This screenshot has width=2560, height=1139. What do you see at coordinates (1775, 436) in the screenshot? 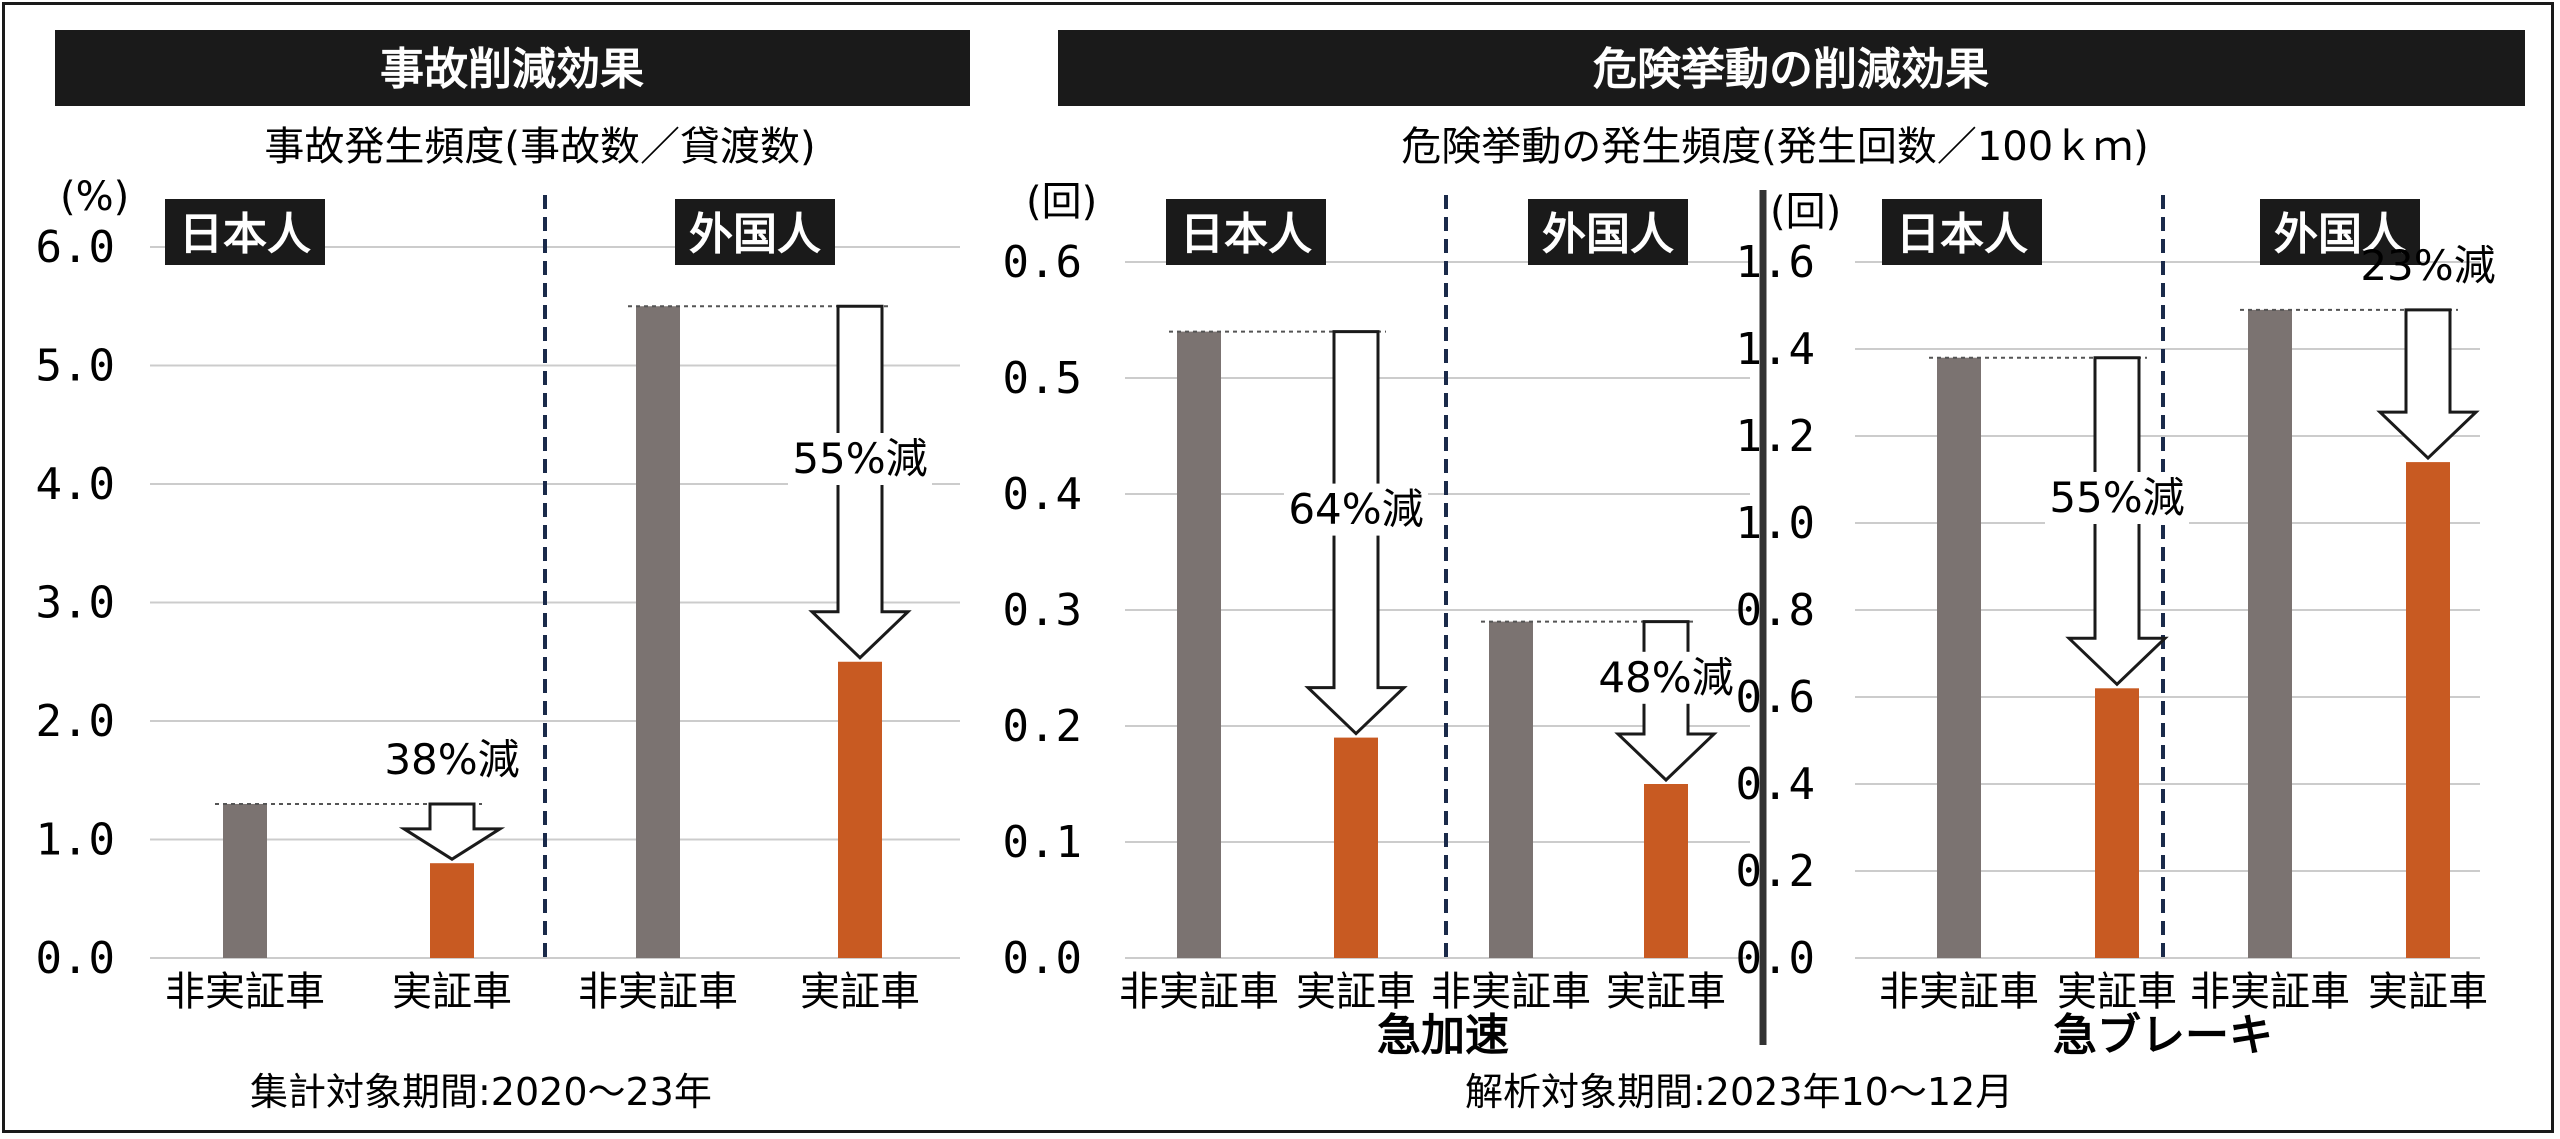
I see `y-tick-label: 1.2` at bounding box center [1775, 436].